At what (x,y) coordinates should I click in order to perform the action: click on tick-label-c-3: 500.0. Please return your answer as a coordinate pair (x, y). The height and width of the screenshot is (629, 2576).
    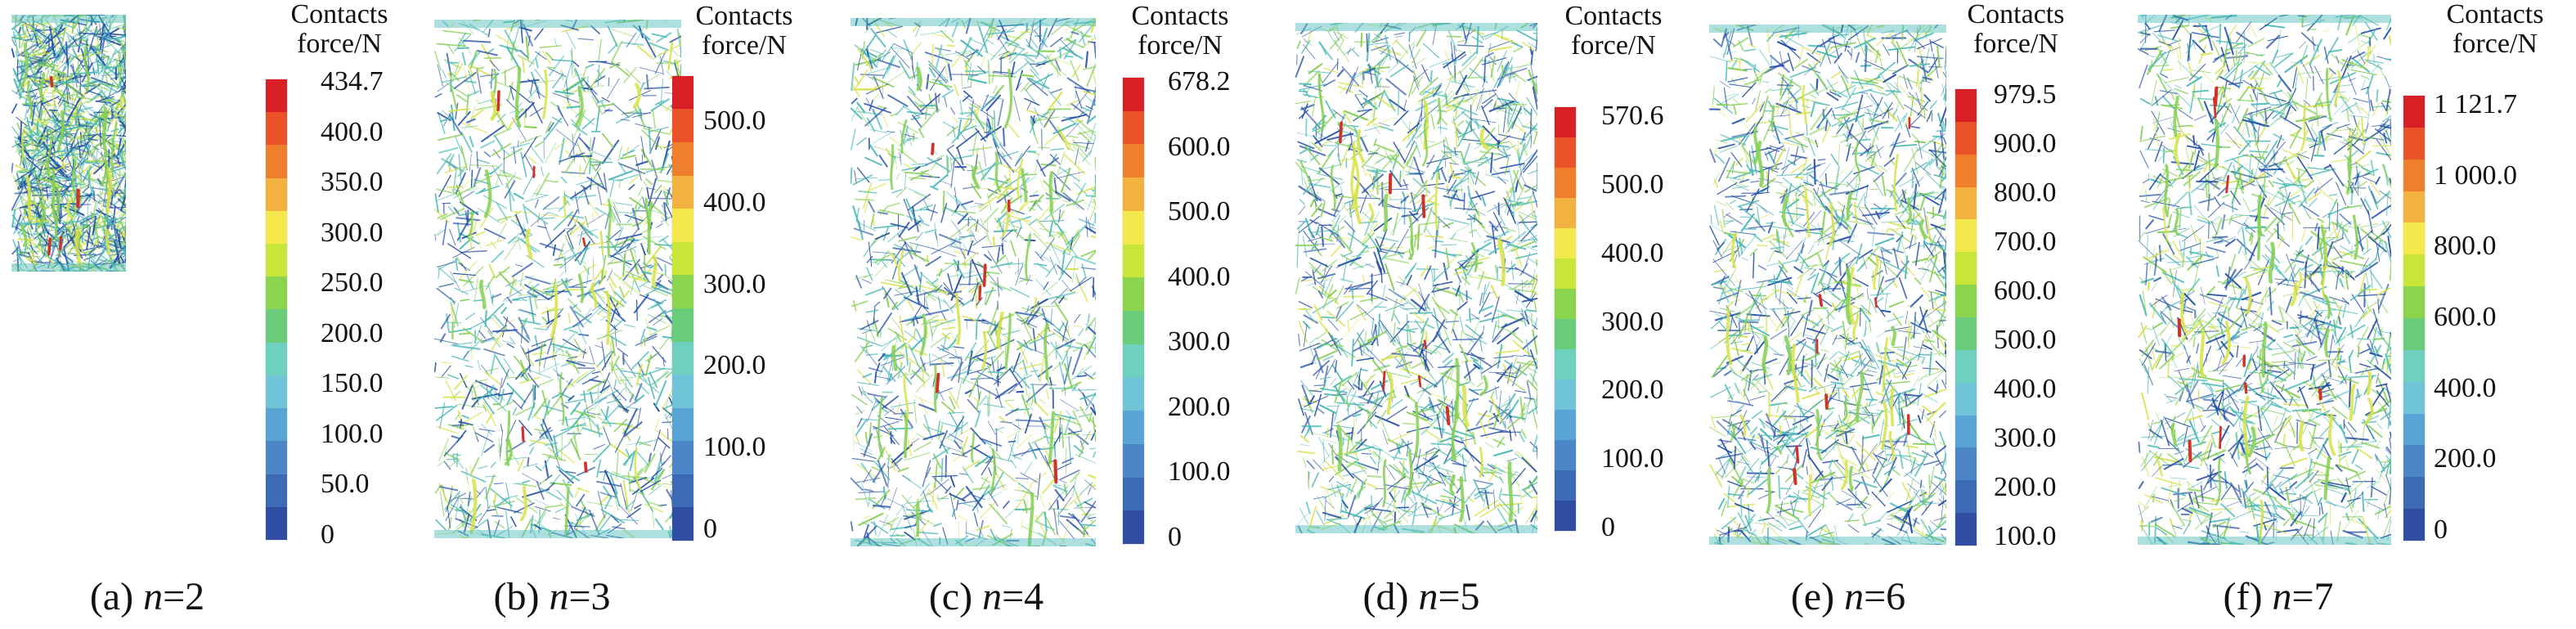
    Looking at the image, I should click on (1199, 211).